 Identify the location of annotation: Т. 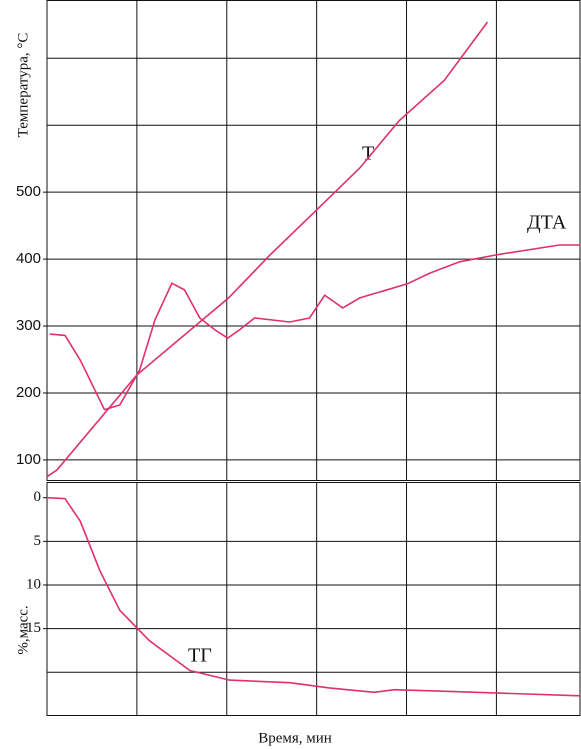
(368, 154).